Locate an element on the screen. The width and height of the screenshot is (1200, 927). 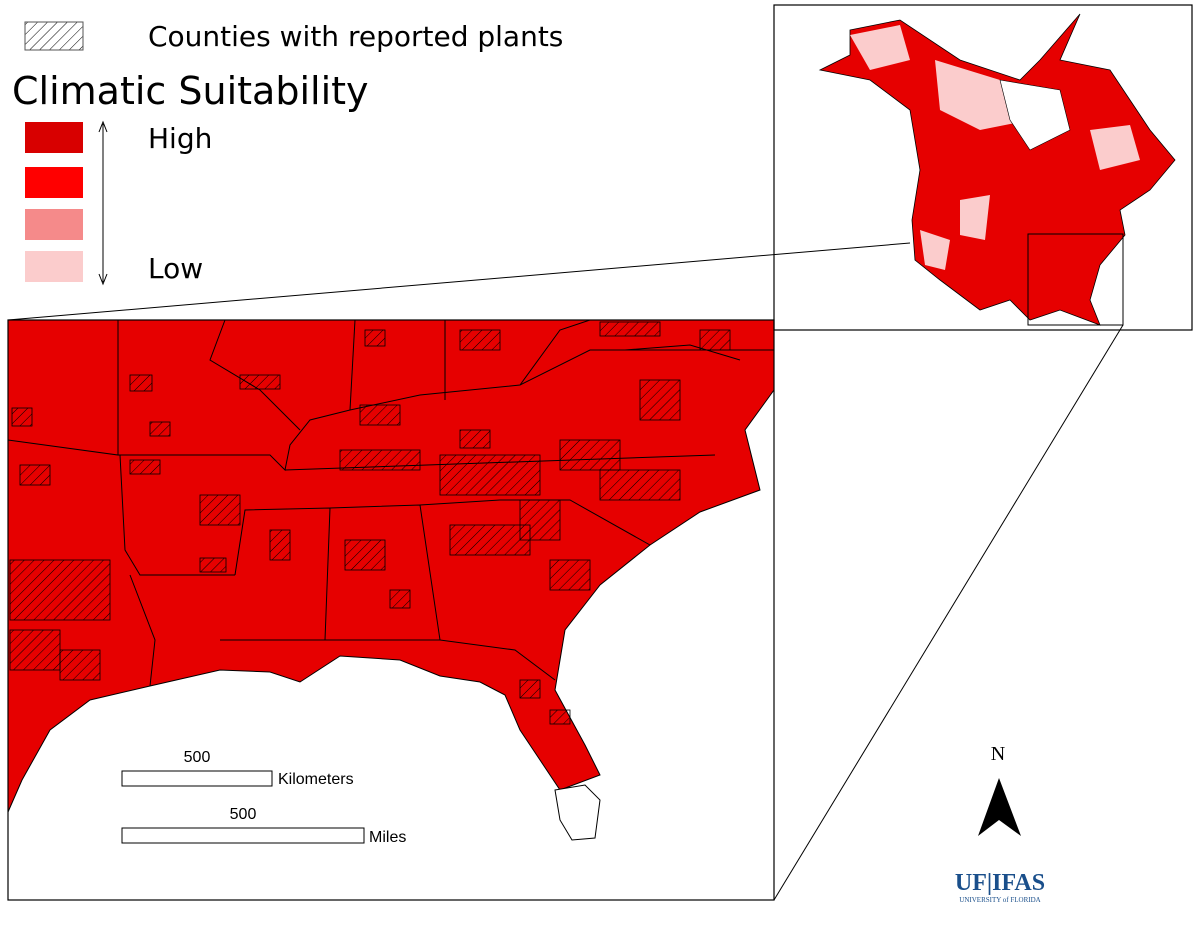
north-arrow-shape is located at coordinates (999, 807).